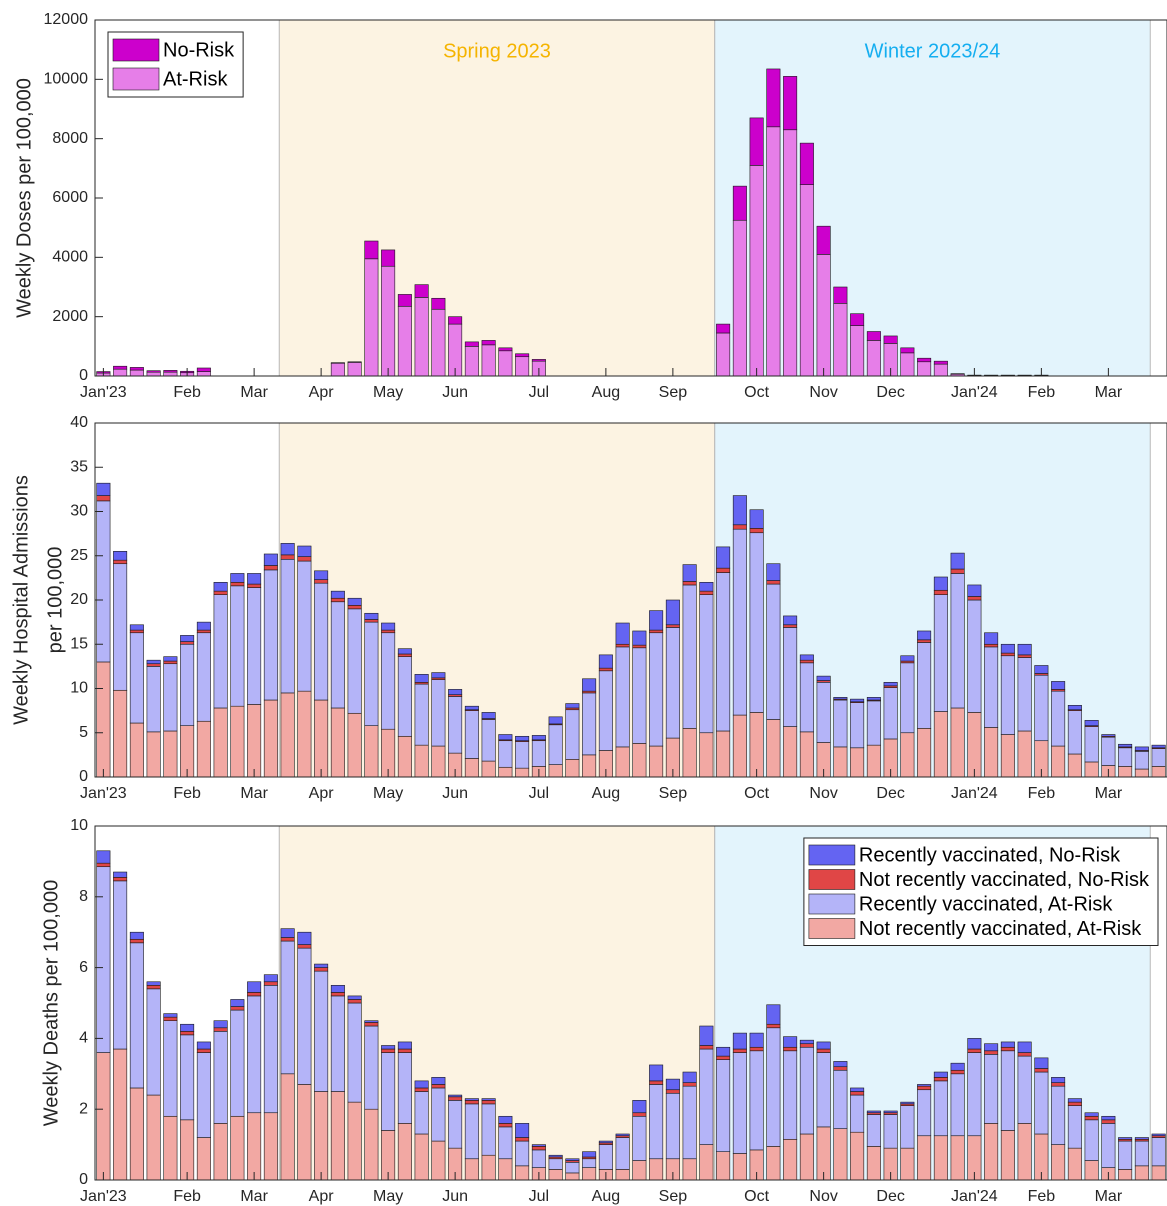 This screenshot has width=1167, height=1206. What do you see at coordinates (673, 392) in the screenshot?
I see `x-tick-label: Sep` at bounding box center [673, 392].